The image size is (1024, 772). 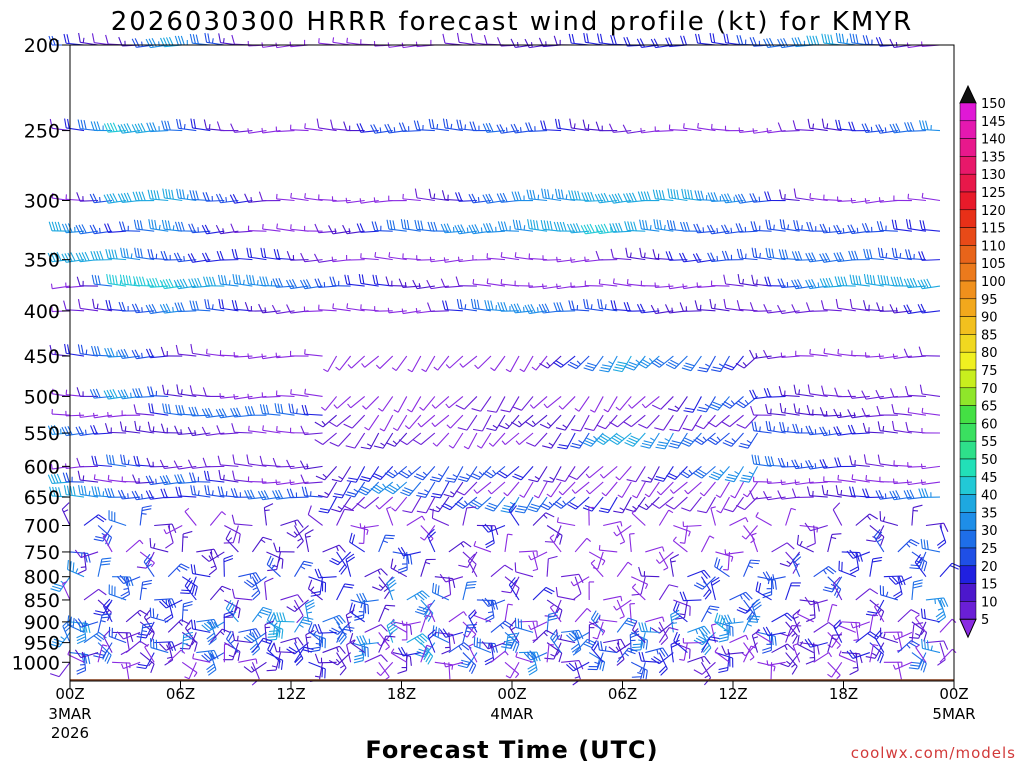 I want to click on colorbar-label: 50, so click(x=989, y=460).